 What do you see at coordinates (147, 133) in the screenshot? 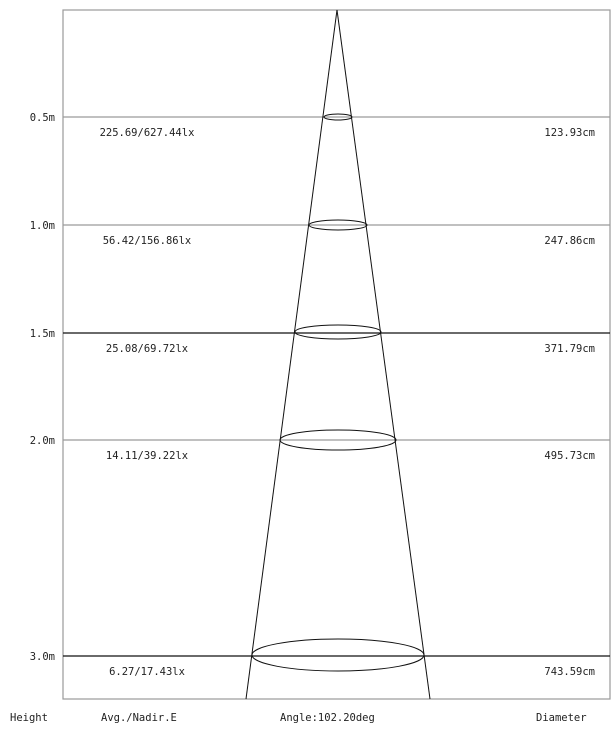
I see `illuminance-label-0: 225.69/627.44lx` at bounding box center [147, 133].